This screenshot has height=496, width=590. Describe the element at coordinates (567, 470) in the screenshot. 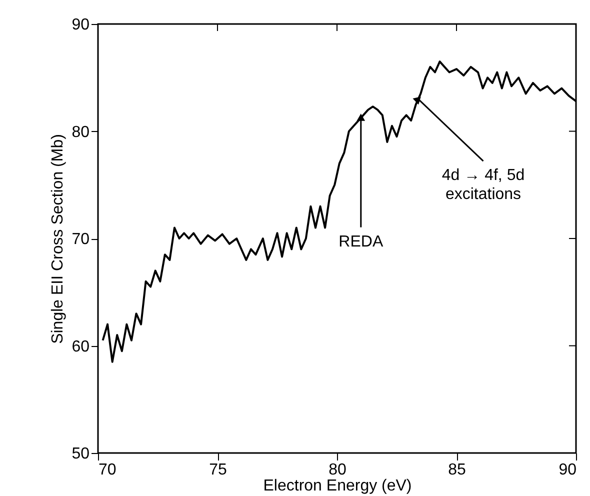

I see `x-tick-label: 90` at that location.